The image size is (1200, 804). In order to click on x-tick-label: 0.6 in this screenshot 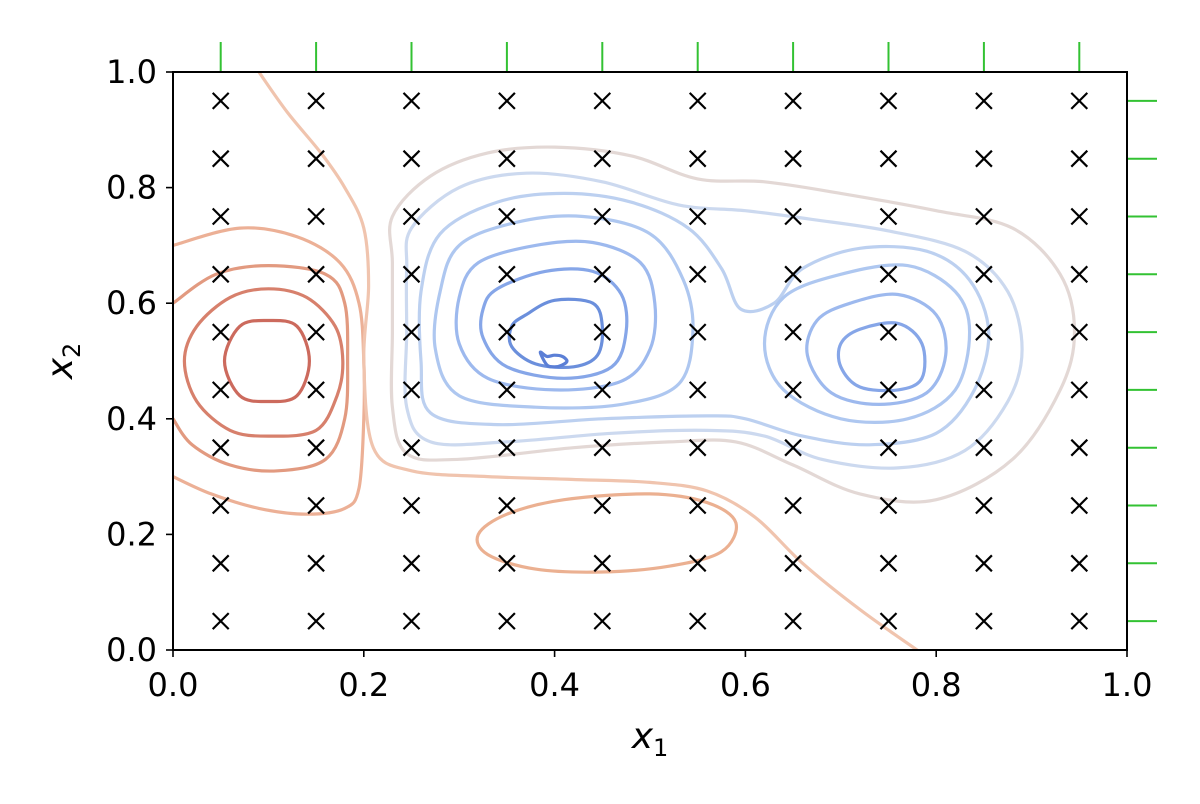, I will do `click(745, 685)`.